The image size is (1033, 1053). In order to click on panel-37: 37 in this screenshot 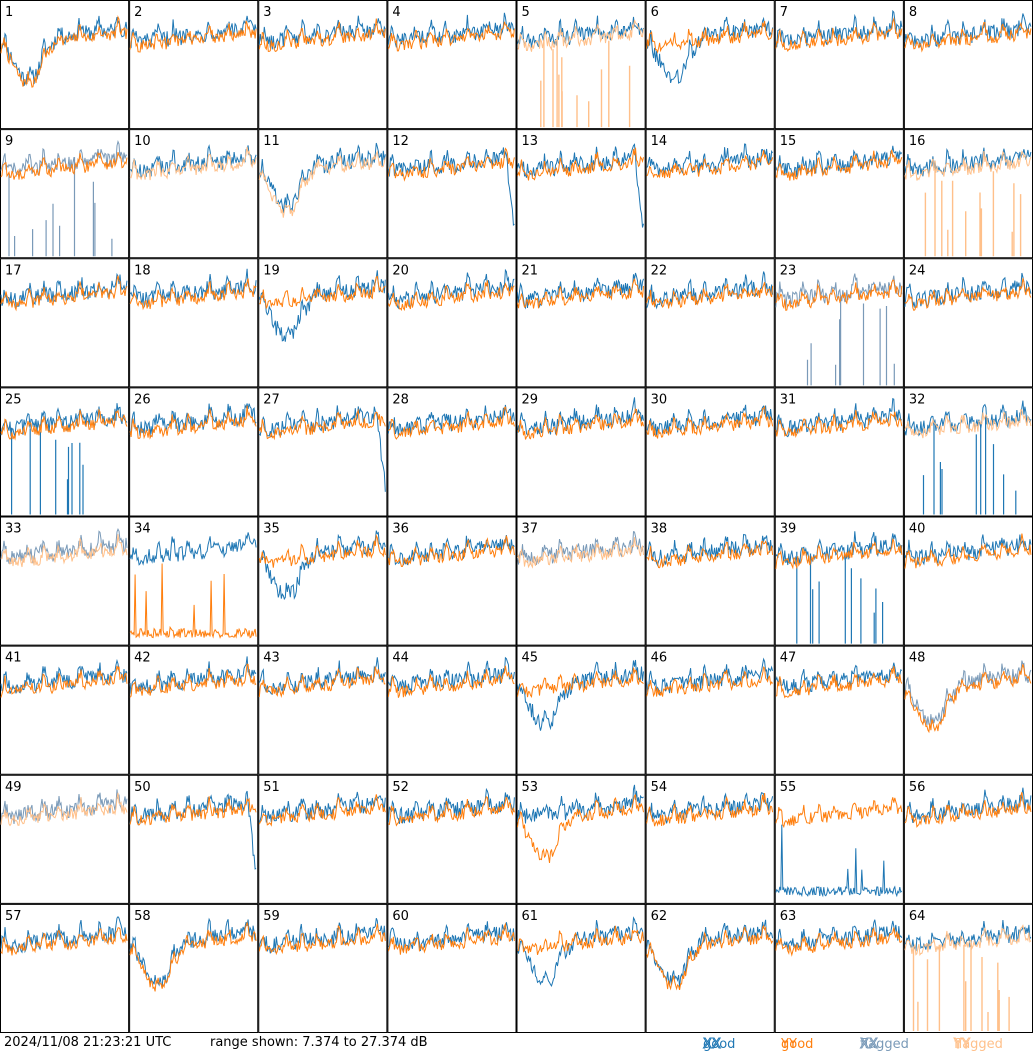, I will do `click(581, 581)`.